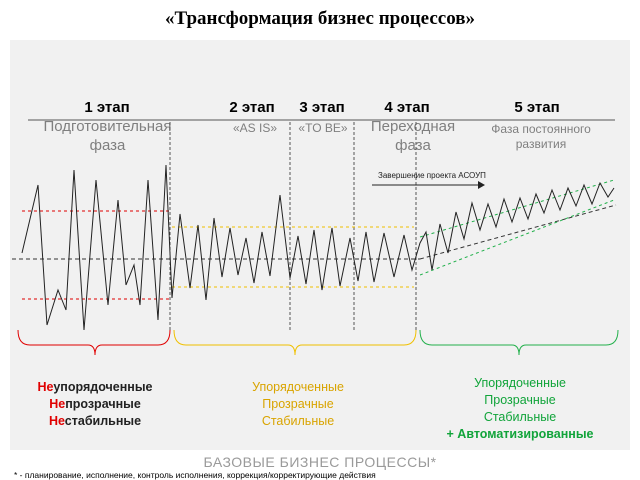 The width and height of the screenshot is (640, 480). Describe the element at coordinates (432, 175) in the screenshot. I see `asoup-arrow-label: Завершение проекта АСОУП` at that location.